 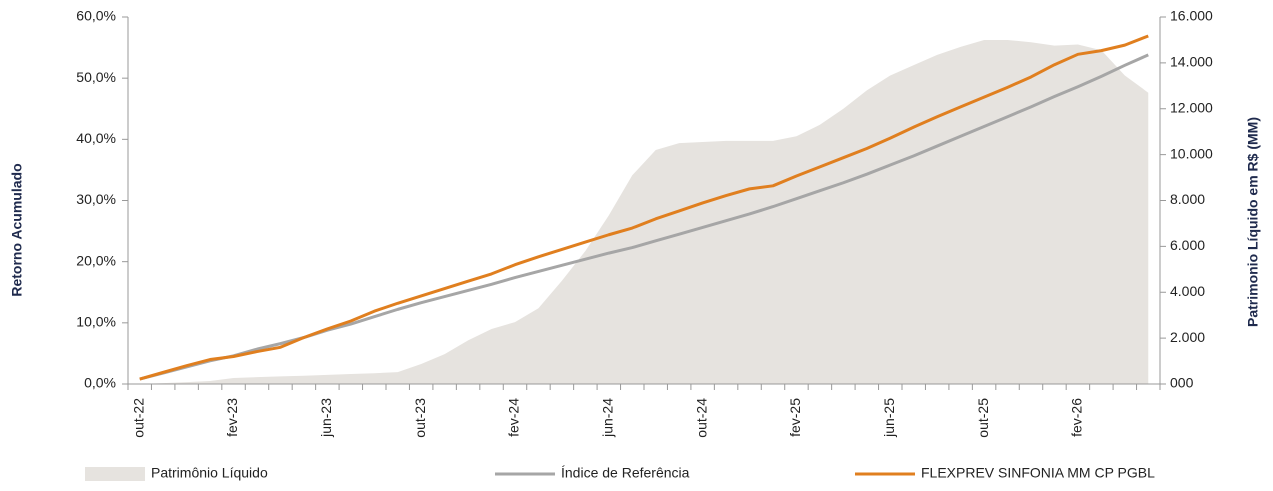 What do you see at coordinates (232, 417) in the screenshot?
I see `x-tick-label: fev-23` at bounding box center [232, 417].